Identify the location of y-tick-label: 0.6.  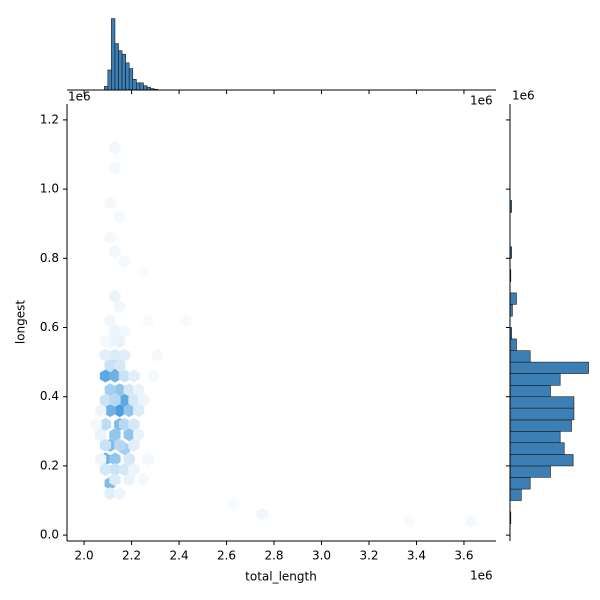
(49, 327).